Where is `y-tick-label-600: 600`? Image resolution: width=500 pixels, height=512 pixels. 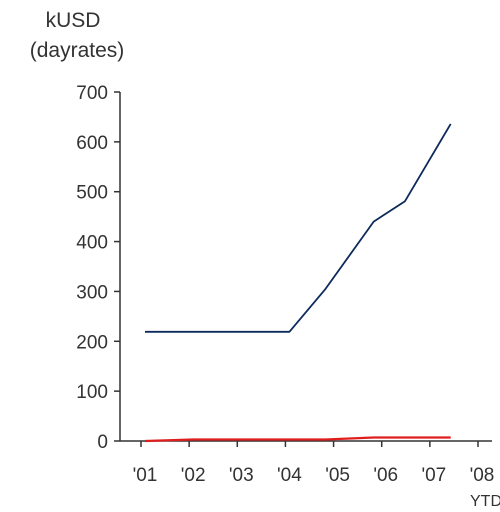
y-tick-label-600: 600 is located at coordinates (92, 143).